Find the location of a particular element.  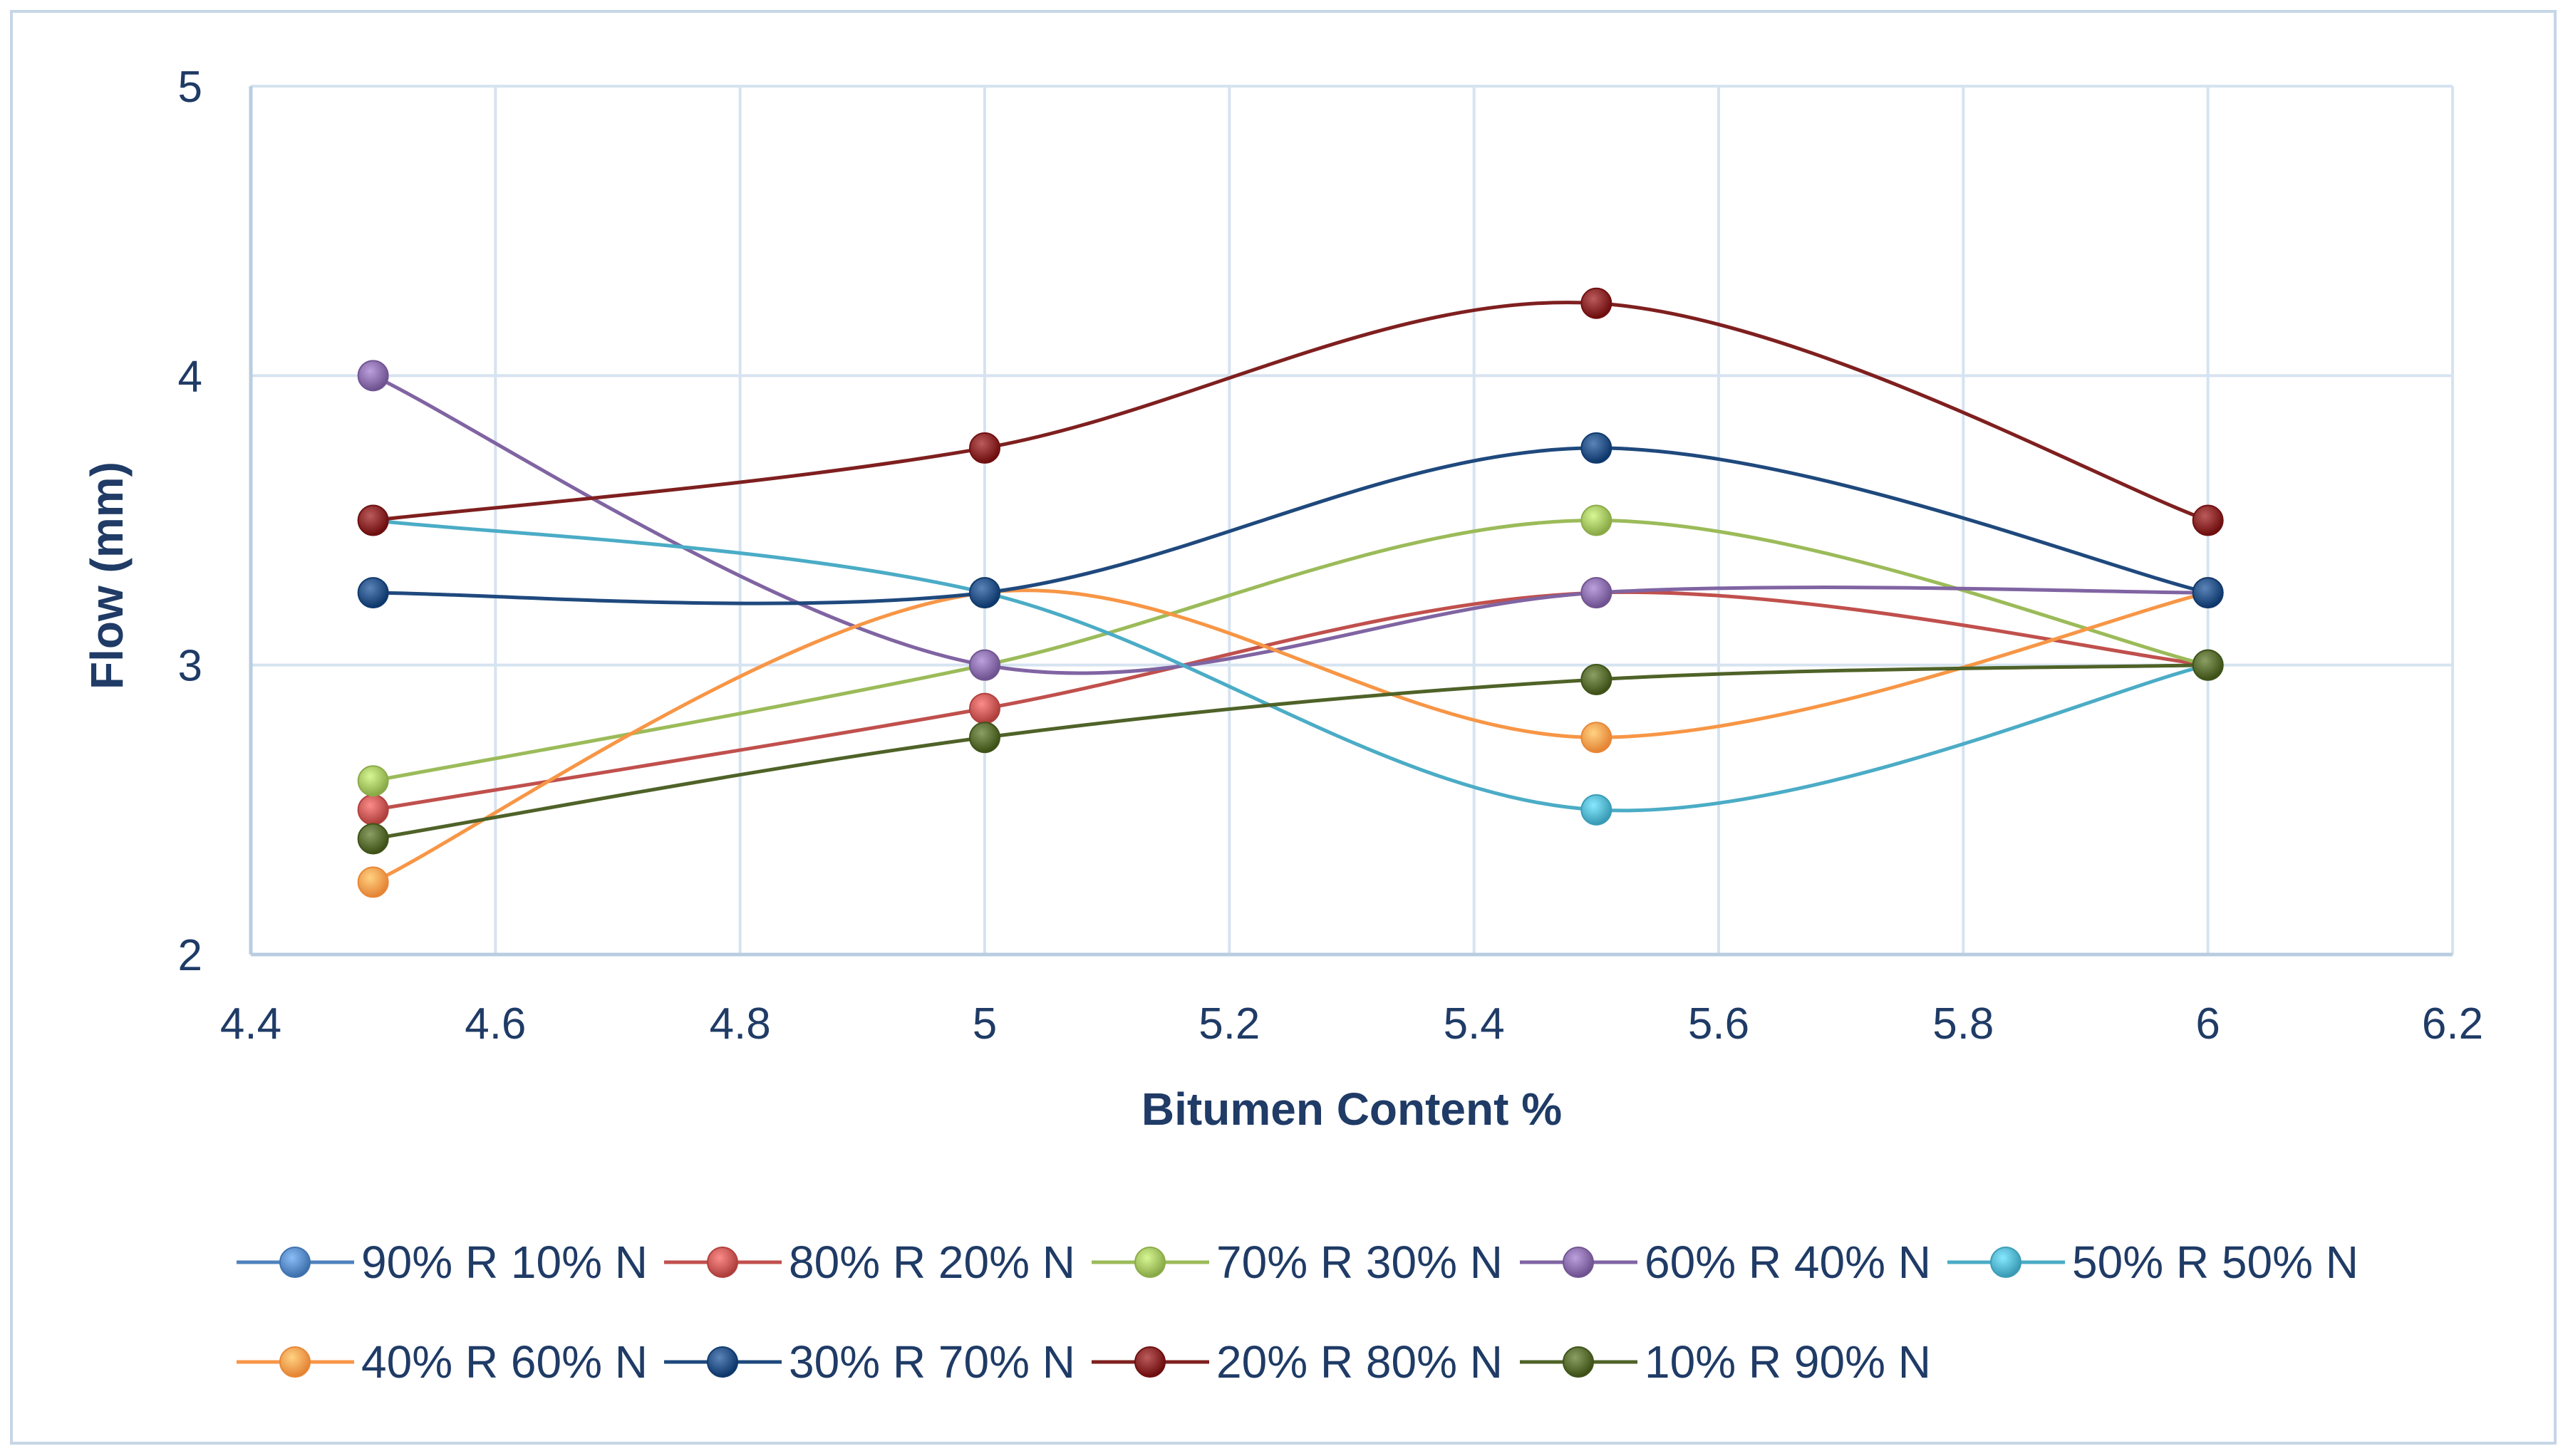

x-tick-label: 4.6 is located at coordinates (496, 1024).